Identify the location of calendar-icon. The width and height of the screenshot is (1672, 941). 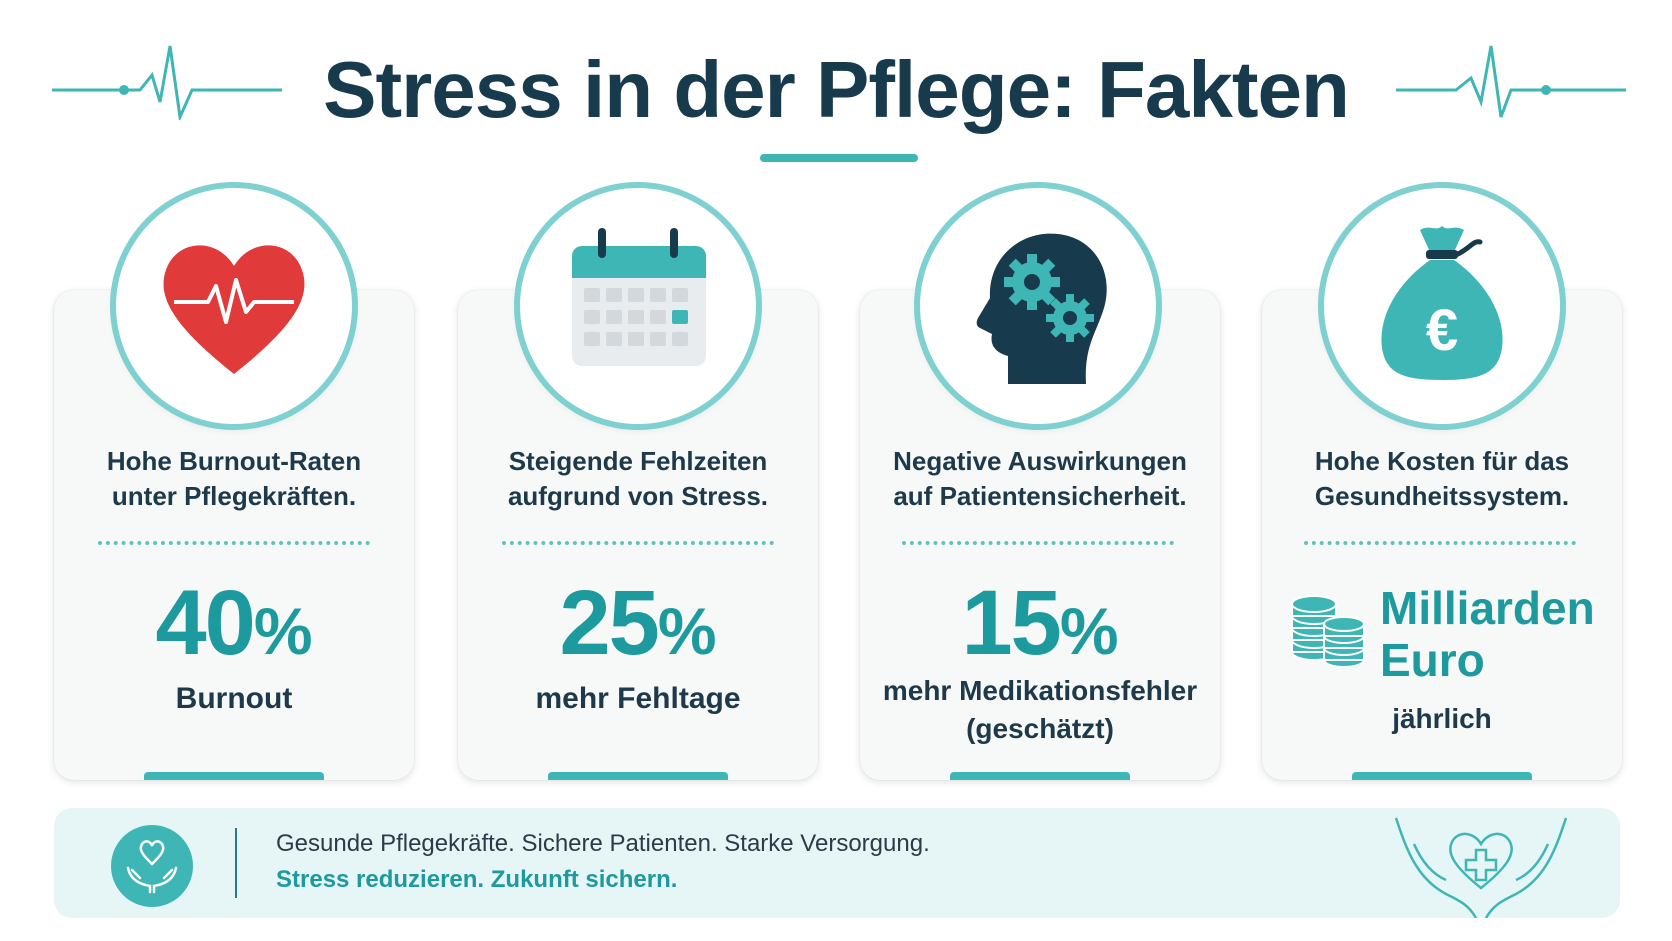
(639, 297).